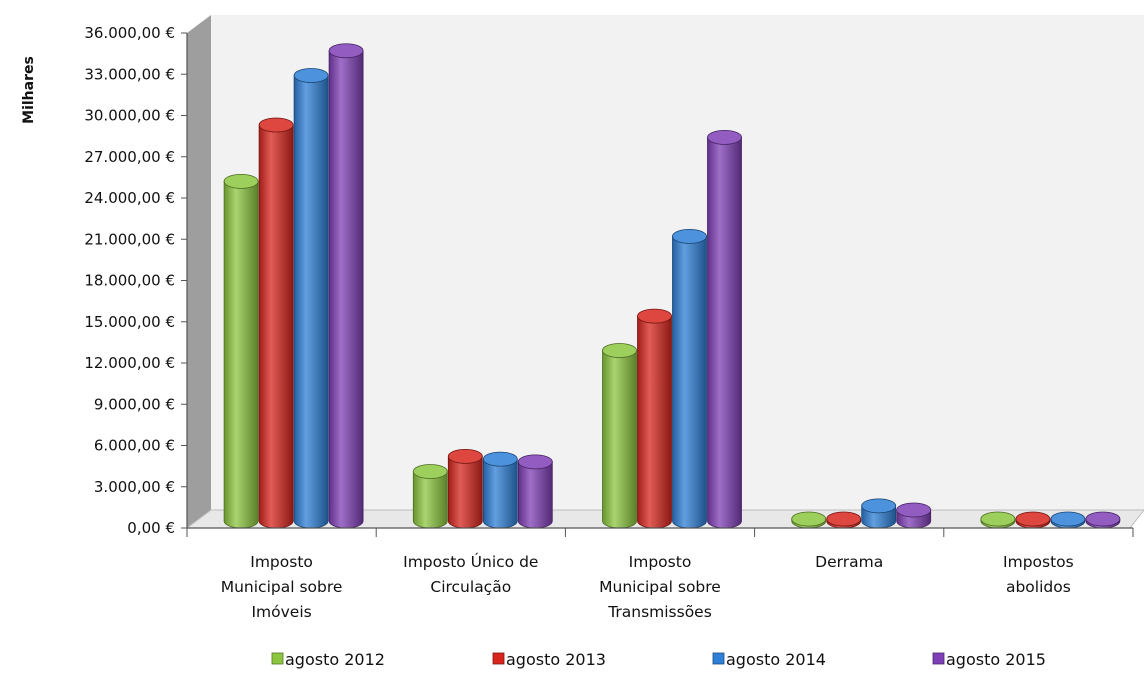 This screenshot has width=1144, height=677. I want to click on y-tick-label: 3.000,00 €, so click(134, 487).